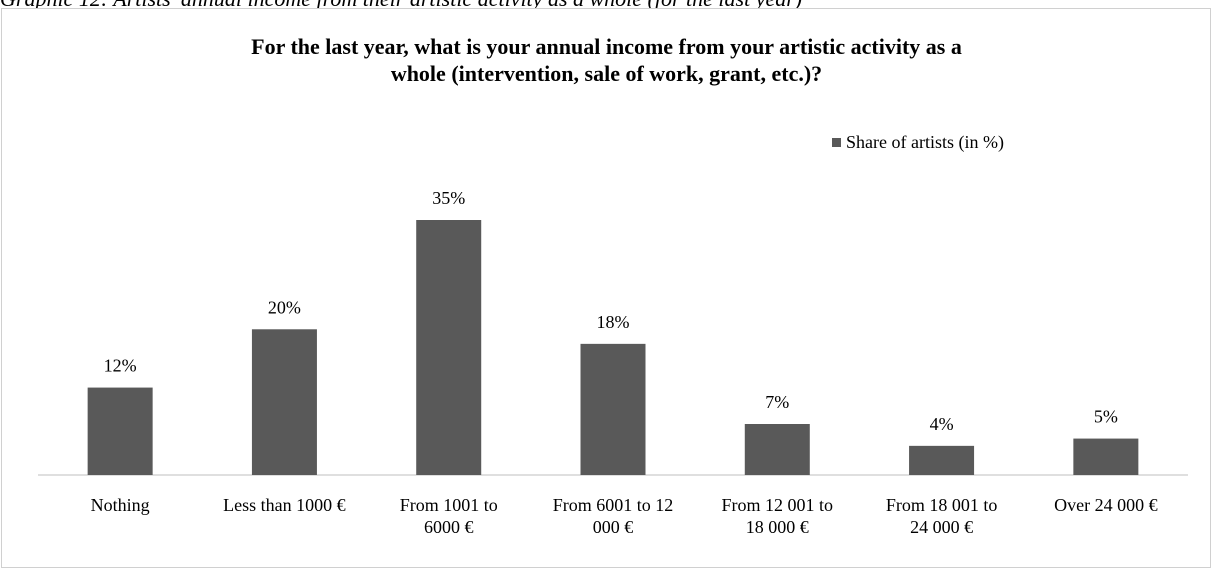 The image size is (1213, 568). I want to click on data-label: 4%, so click(942, 424).